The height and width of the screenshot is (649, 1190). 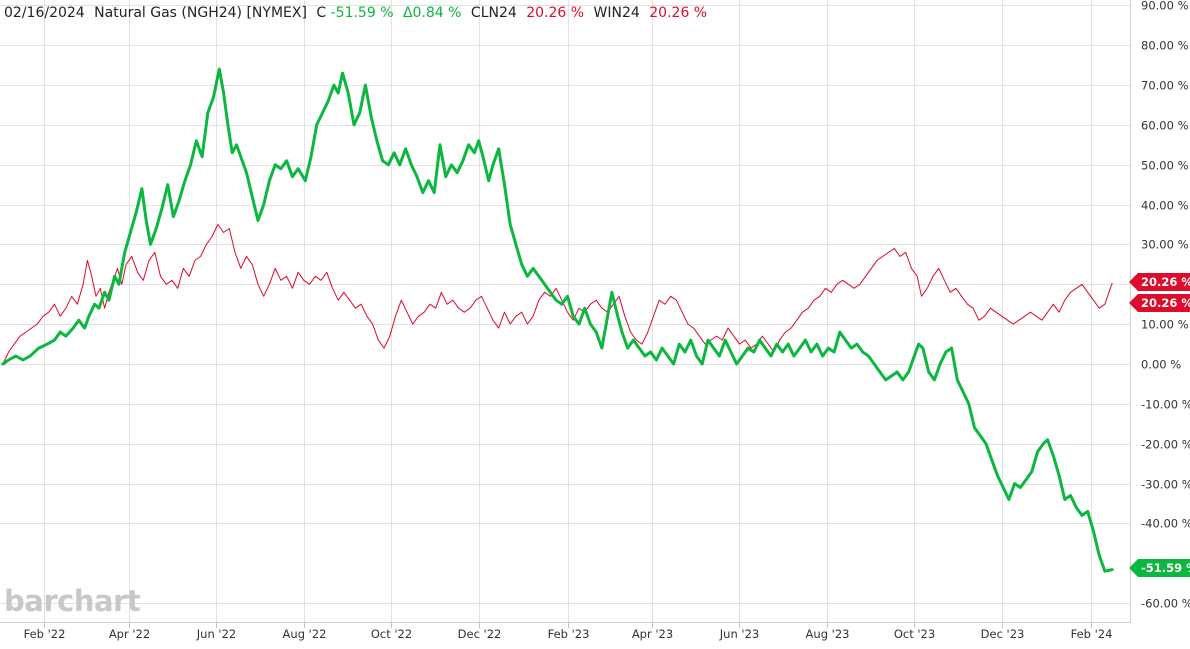 What do you see at coordinates (72, 601) in the screenshot?
I see `barchart-watermark: barchart` at bounding box center [72, 601].